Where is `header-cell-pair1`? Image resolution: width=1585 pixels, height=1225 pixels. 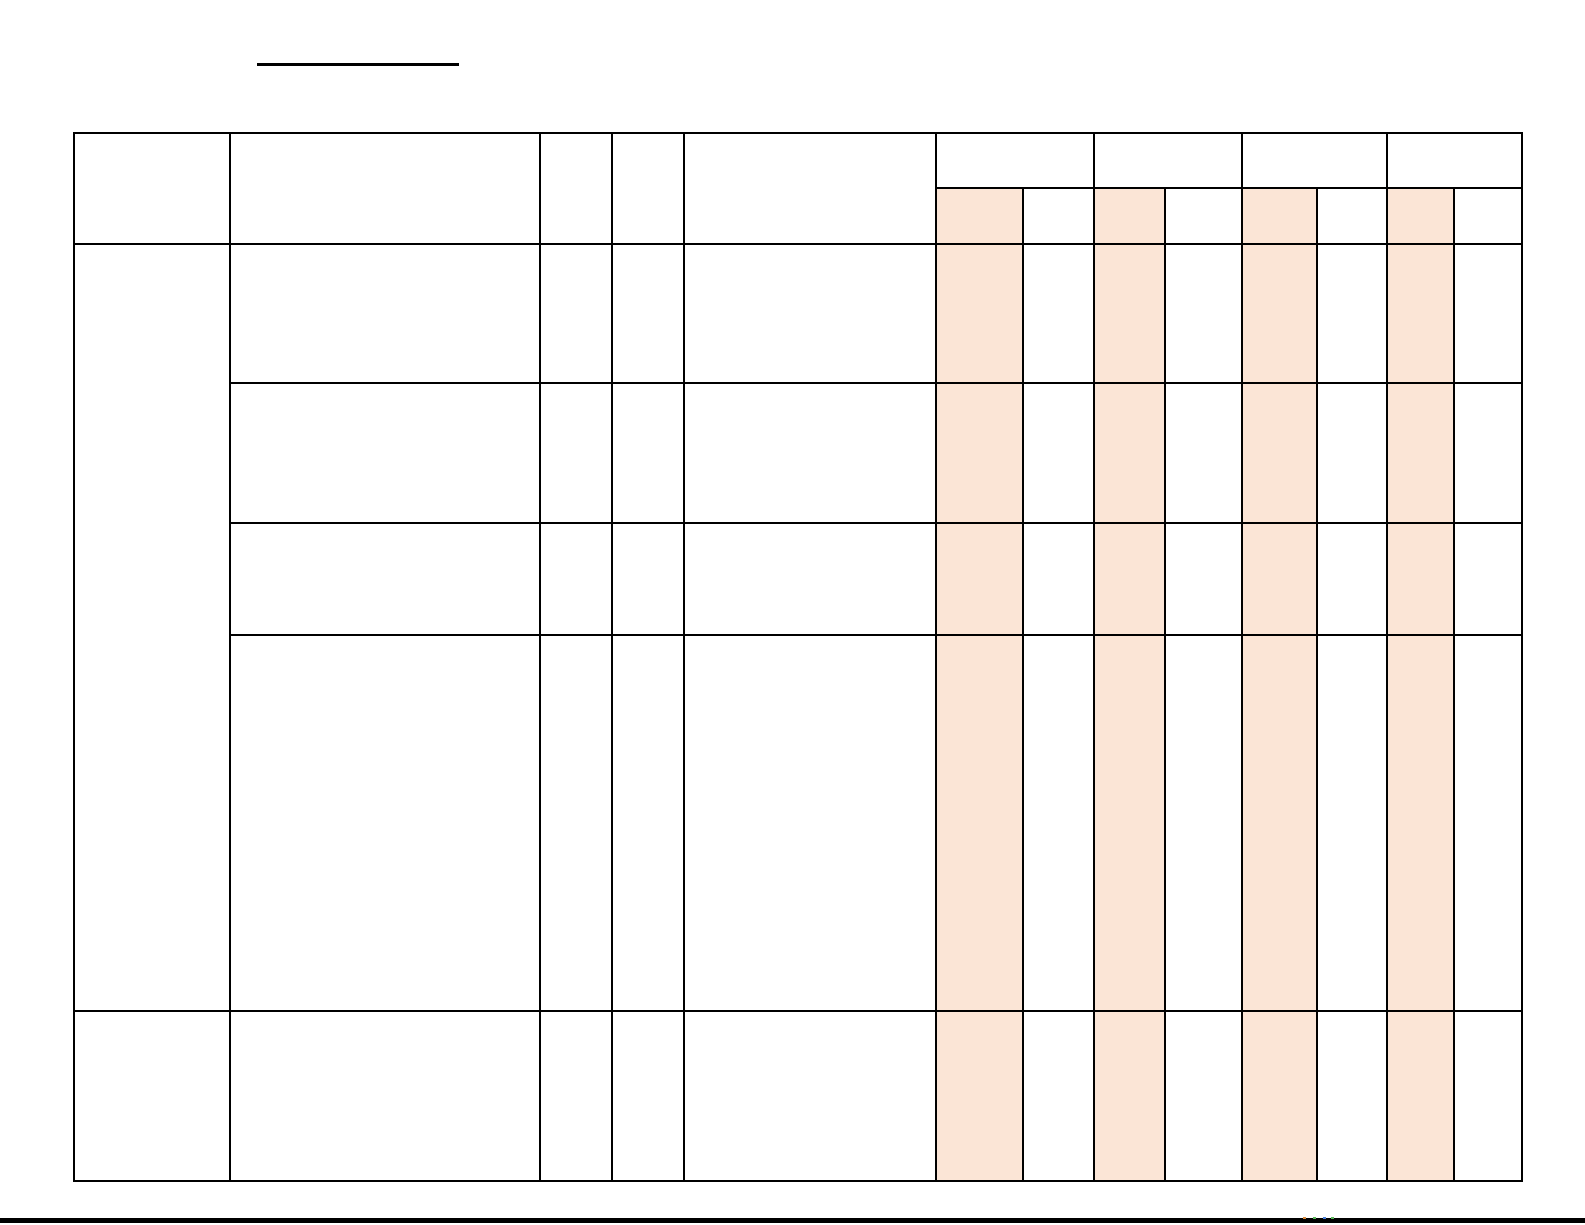
header-cell-pair1 is located at coordinates (1015, 160).